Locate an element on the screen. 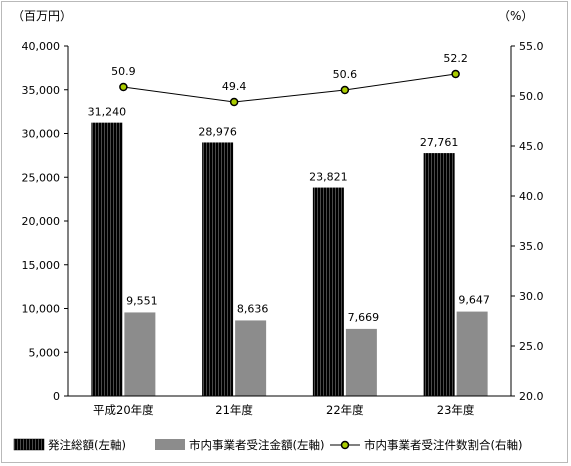 The height and width of the screenshot is (466, 571). left-tick-label: 15,000 is located at coordinates (41, 265).